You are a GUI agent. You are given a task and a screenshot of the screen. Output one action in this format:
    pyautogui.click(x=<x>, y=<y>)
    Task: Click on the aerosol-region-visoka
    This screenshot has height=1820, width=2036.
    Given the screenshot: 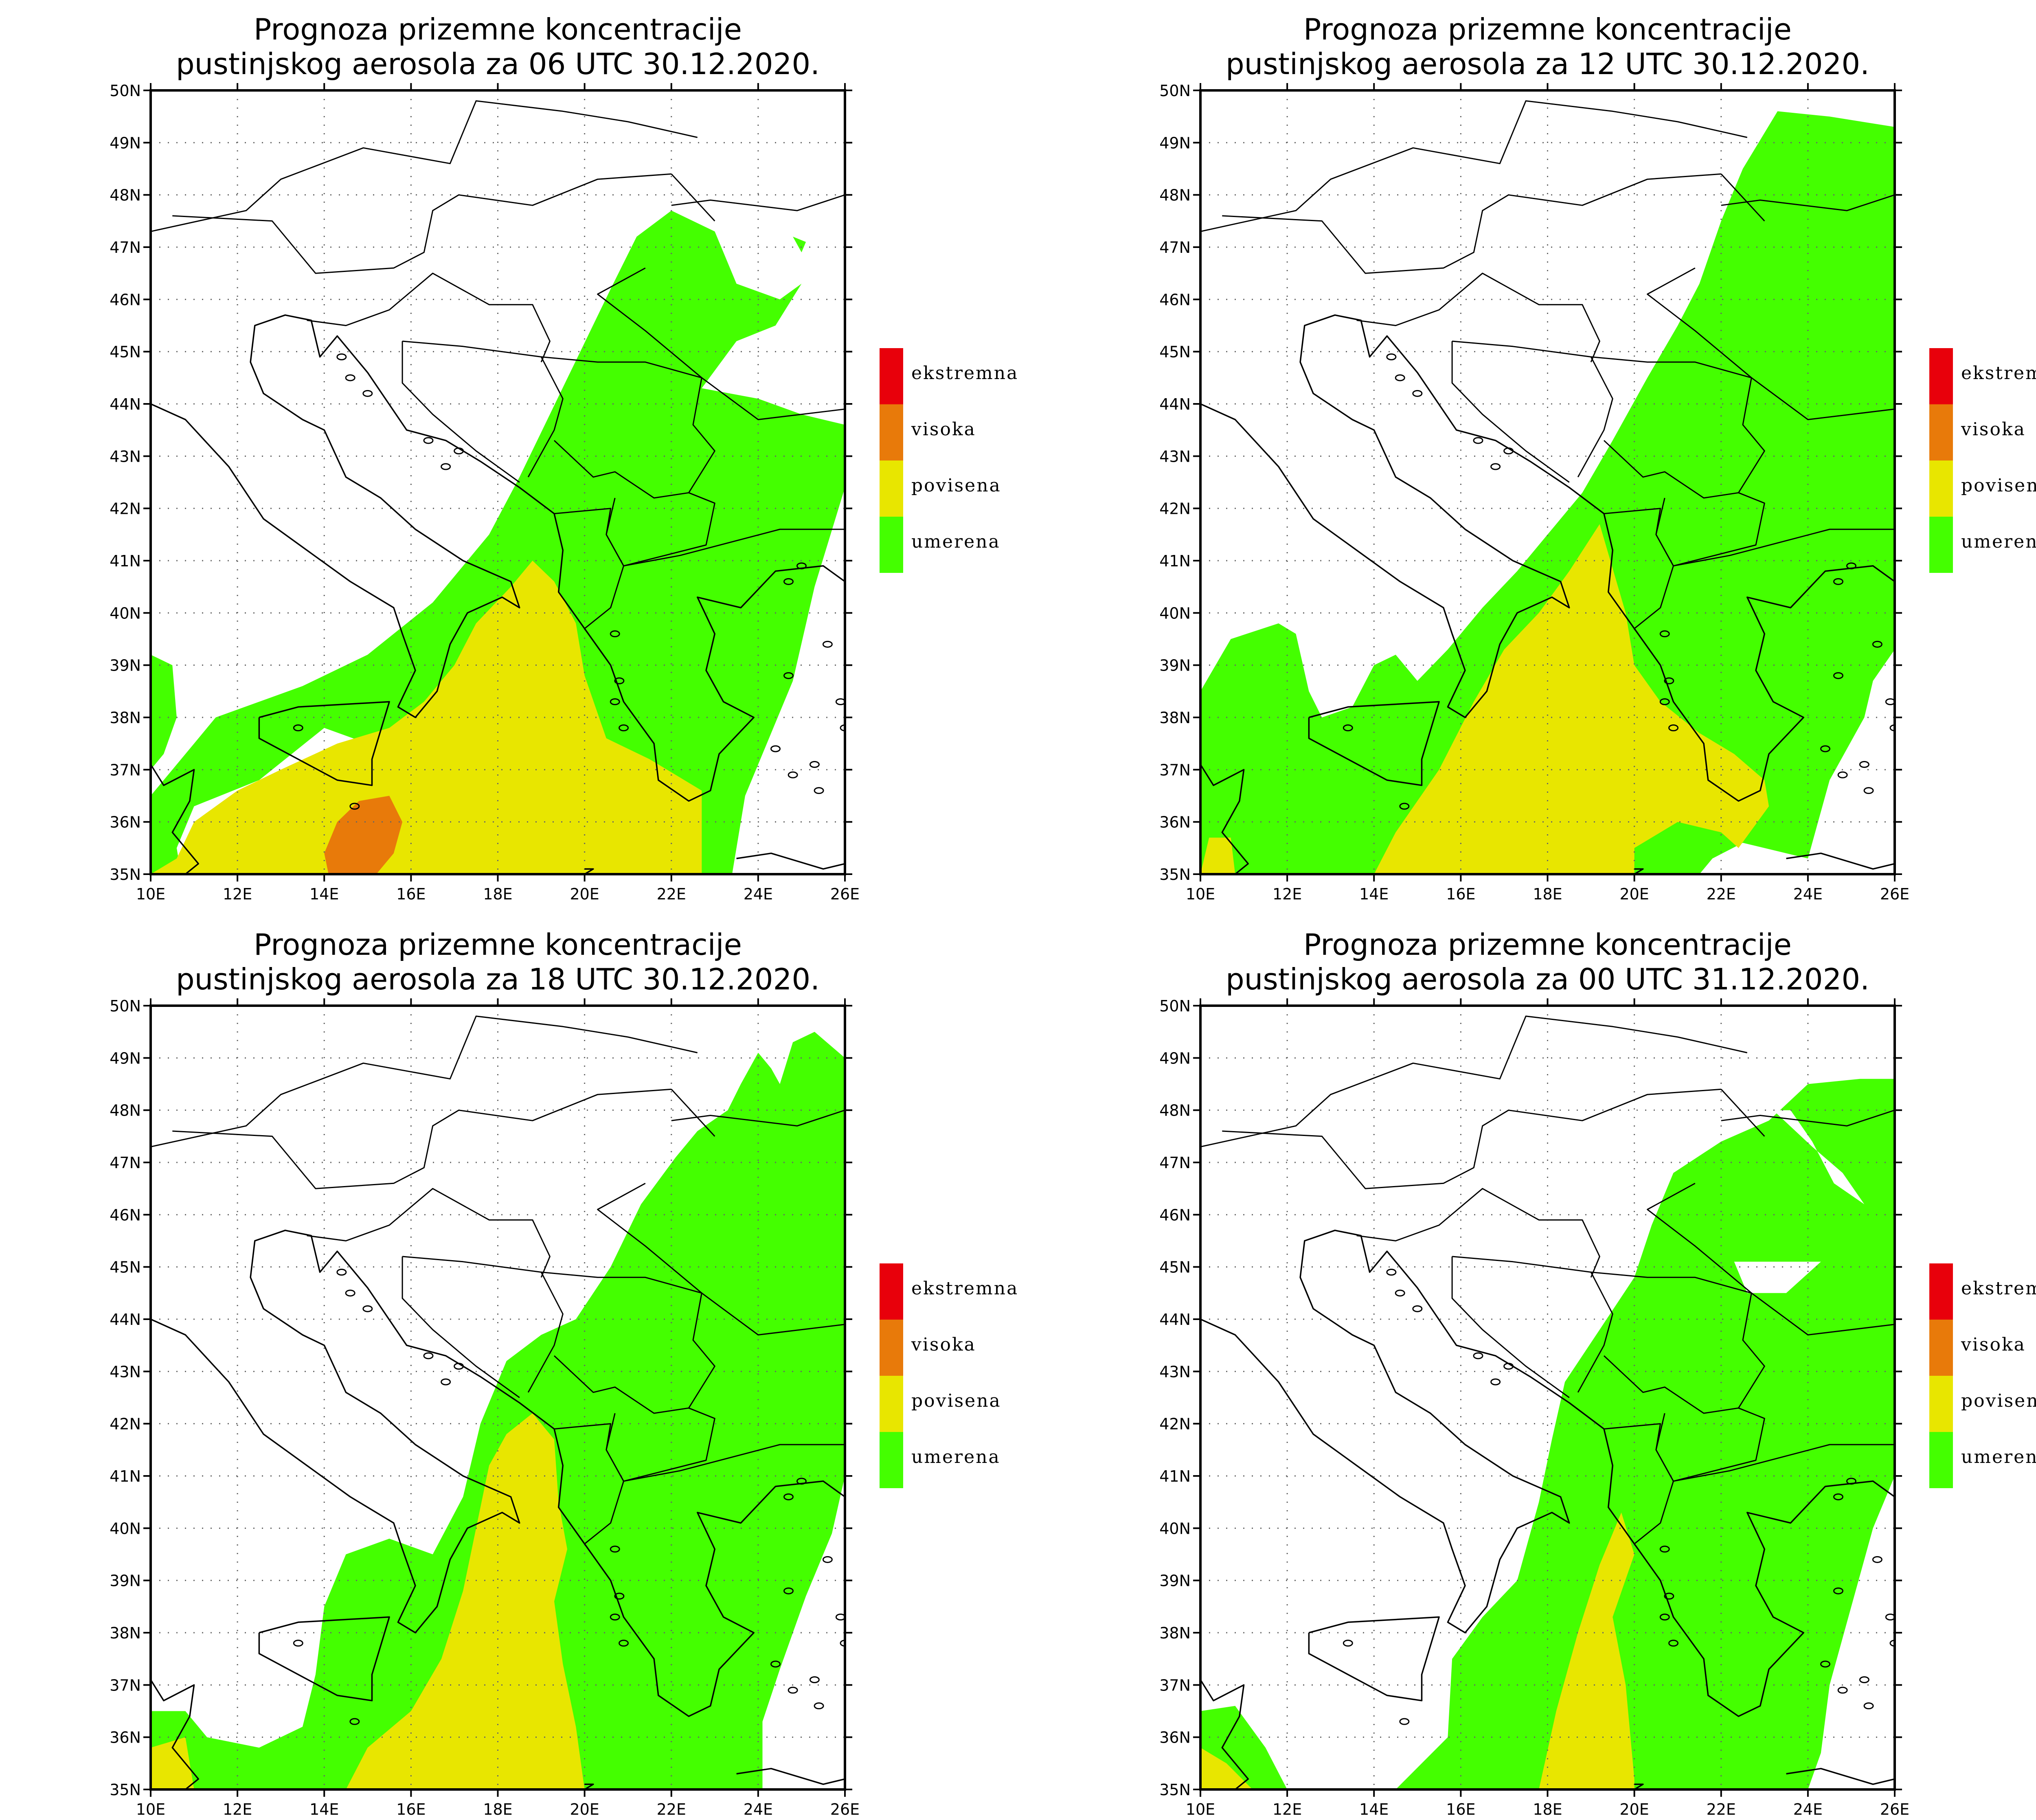 What is the action you would take?
    pyautogui.click(x=364, y=835)
    